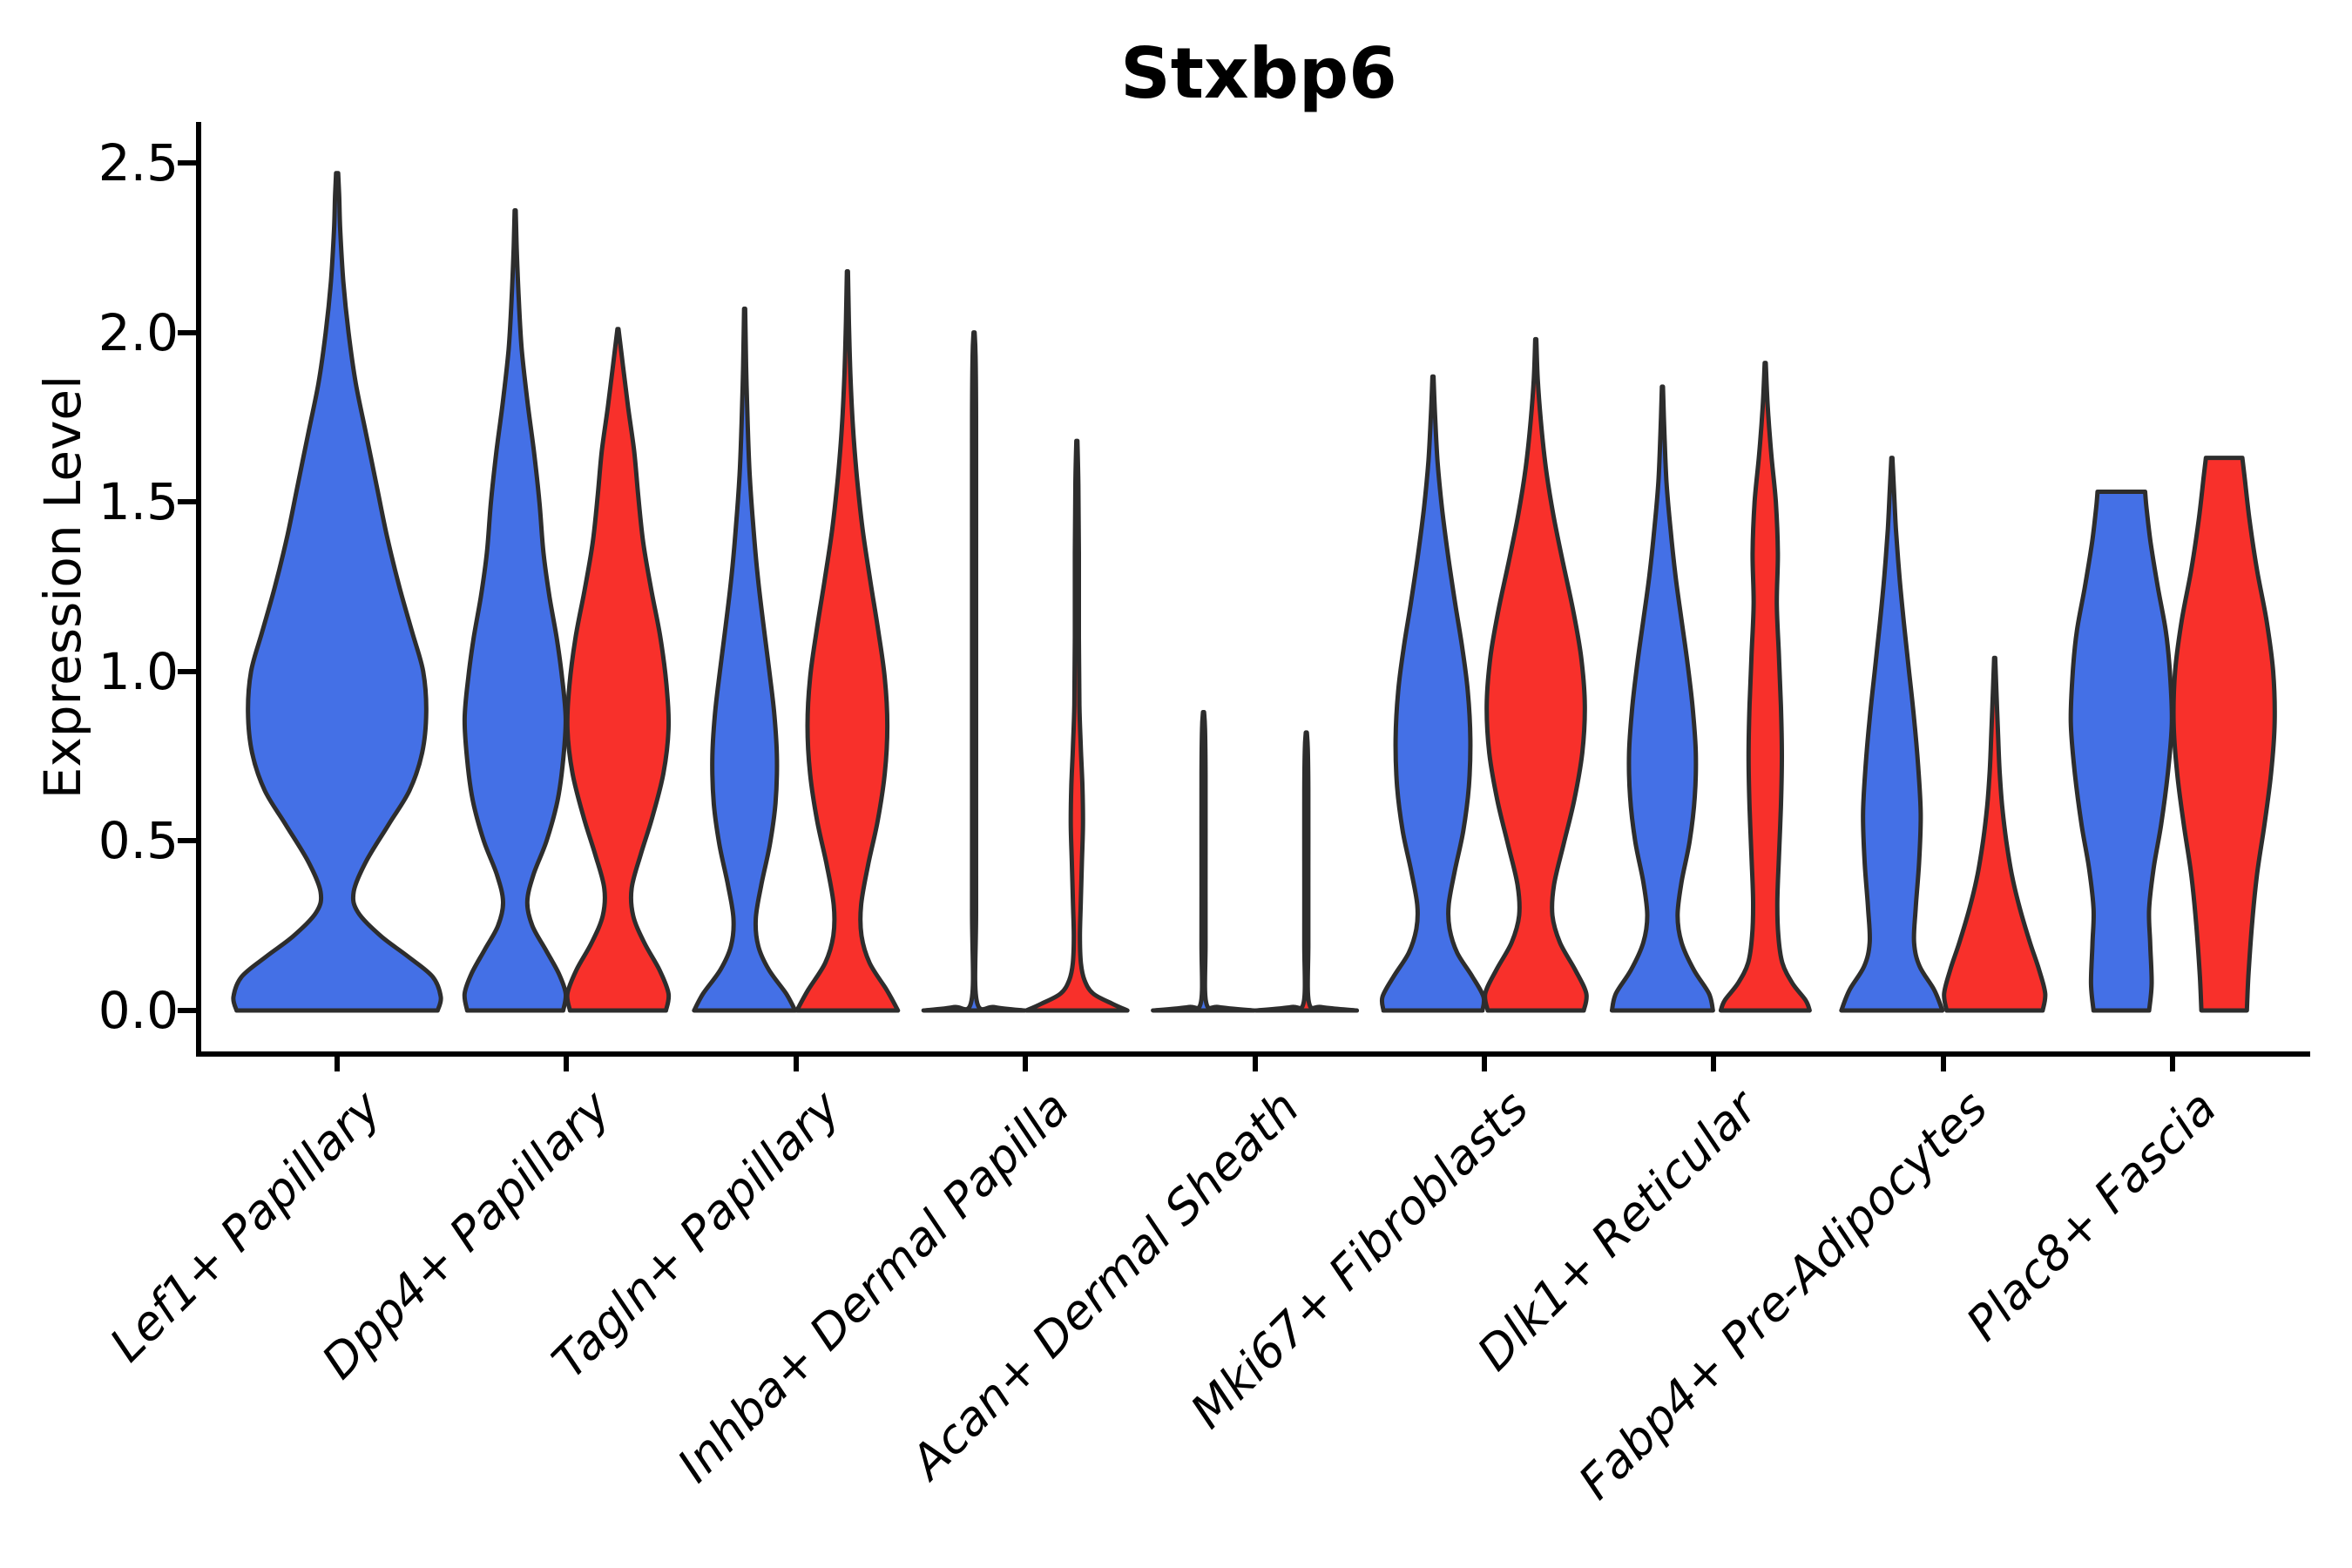  What do you see at coordinates (2121, 751) in the screenshot?
I see `violin-8-blue` at bounding box center [2121, 751].